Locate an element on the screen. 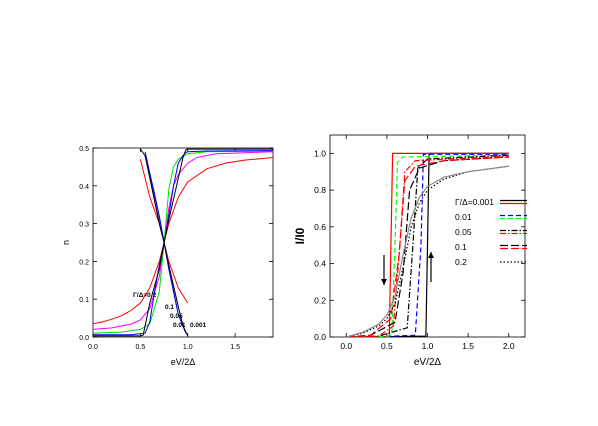 Image resolution: width=598 pixels, height=426 pixels. curve-annotation: Γ/Δ=0.2 is located at coordinates (145, 295).